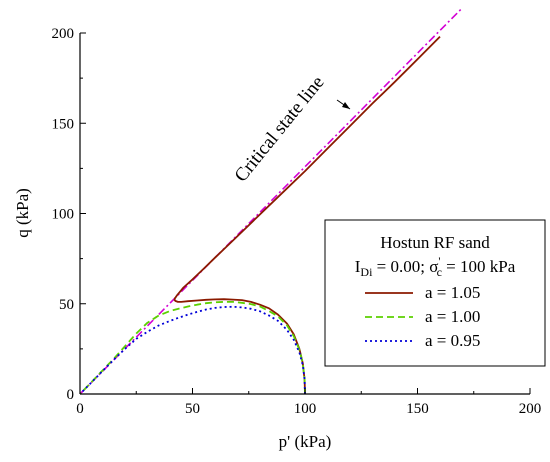 This screenshot has width=550, height=462. I want to click on legend-entries: a = 1.05 a = 1.00 a = 0.95, so click(422, 316).